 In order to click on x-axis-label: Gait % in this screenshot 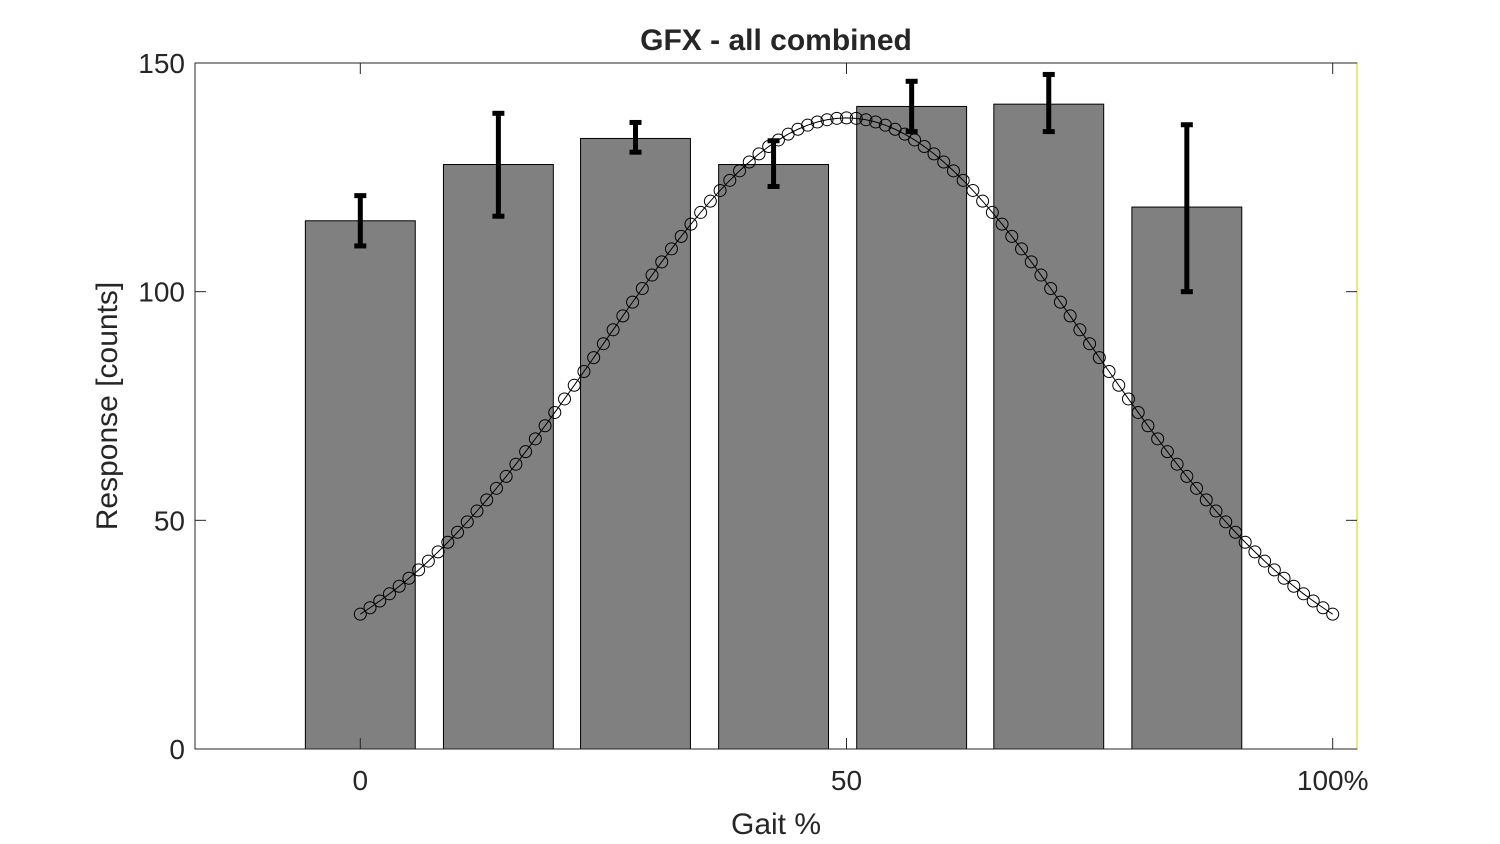, I will do `click(776, 824)`.